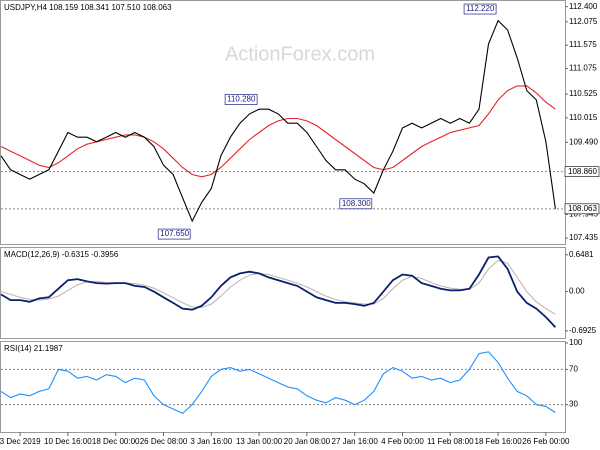 This screenshot has height=450, width=600. Describe the element at coordinates (116, 441) in the screenshot. I see `x-tick-label: 18 Dec 00:00` at that location.